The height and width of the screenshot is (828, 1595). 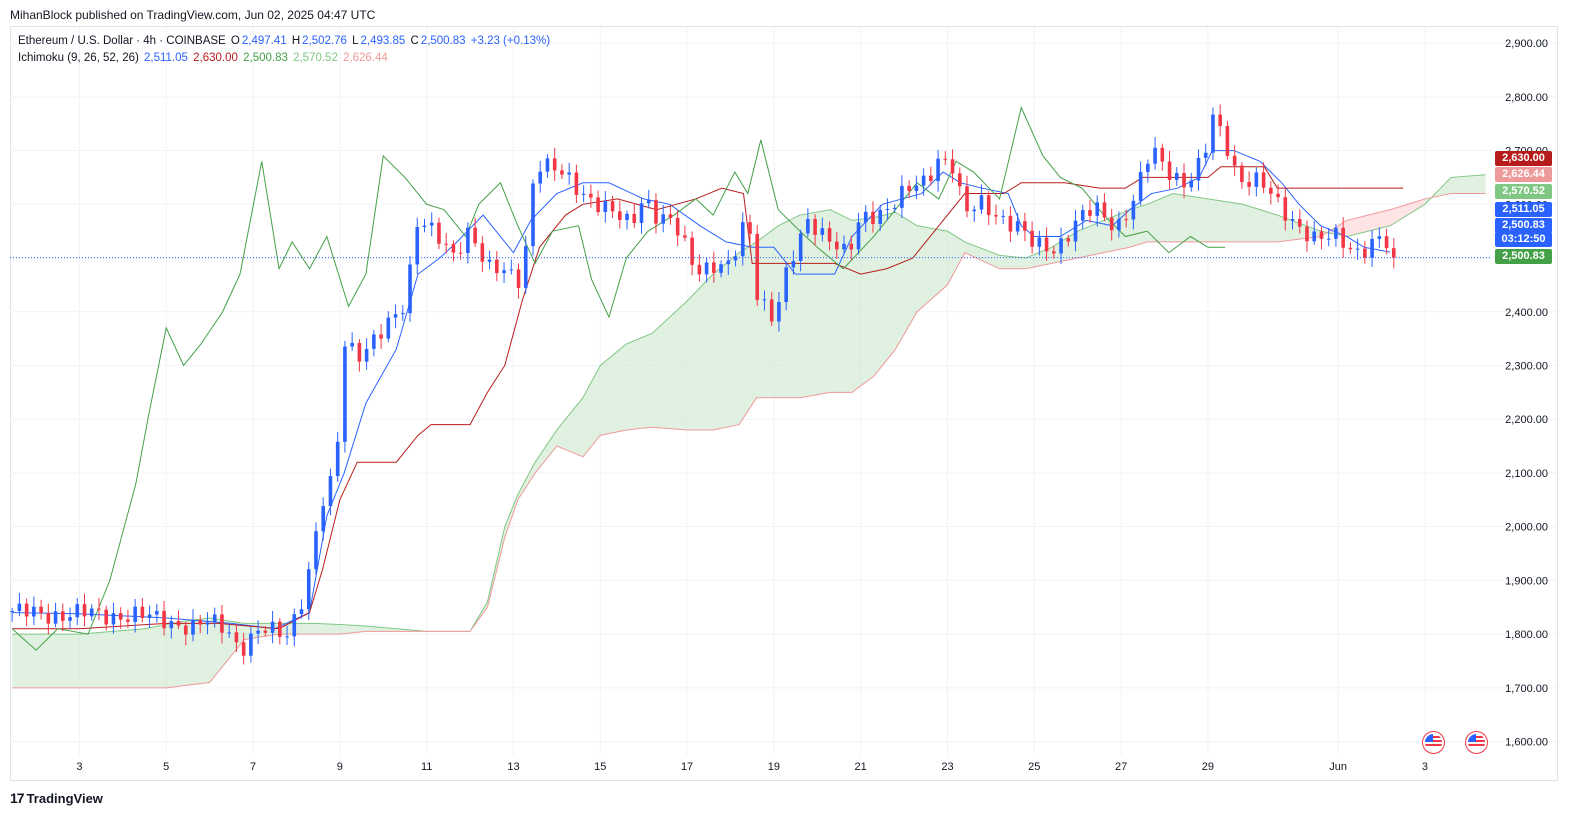 I want to click on x-tick-label: 21, so click(x=861, y=767).